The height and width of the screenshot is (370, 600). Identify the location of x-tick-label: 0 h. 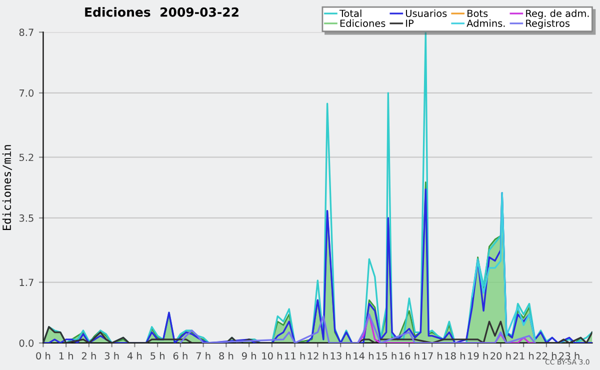
(43, 356).